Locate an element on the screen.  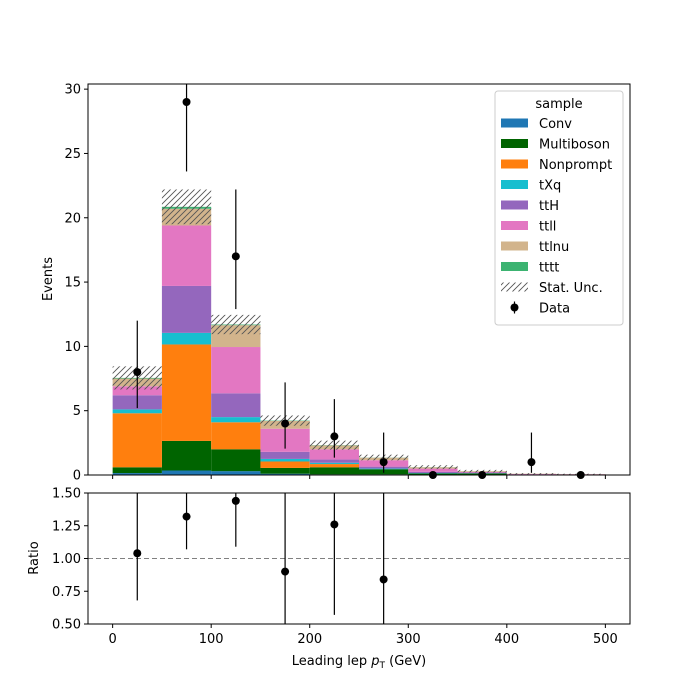
x-axis-label-prefix: Leading lep is located at coordinates (331, 661).